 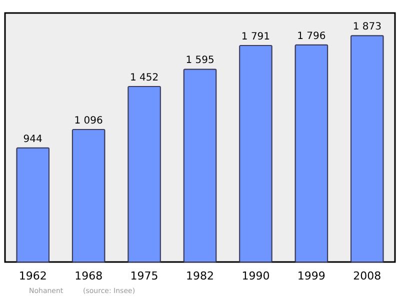 What do you see at coordinates (32, 276) in the screenshot?
I see `x-tick-label: 1962` at bounding box center [32, 276].